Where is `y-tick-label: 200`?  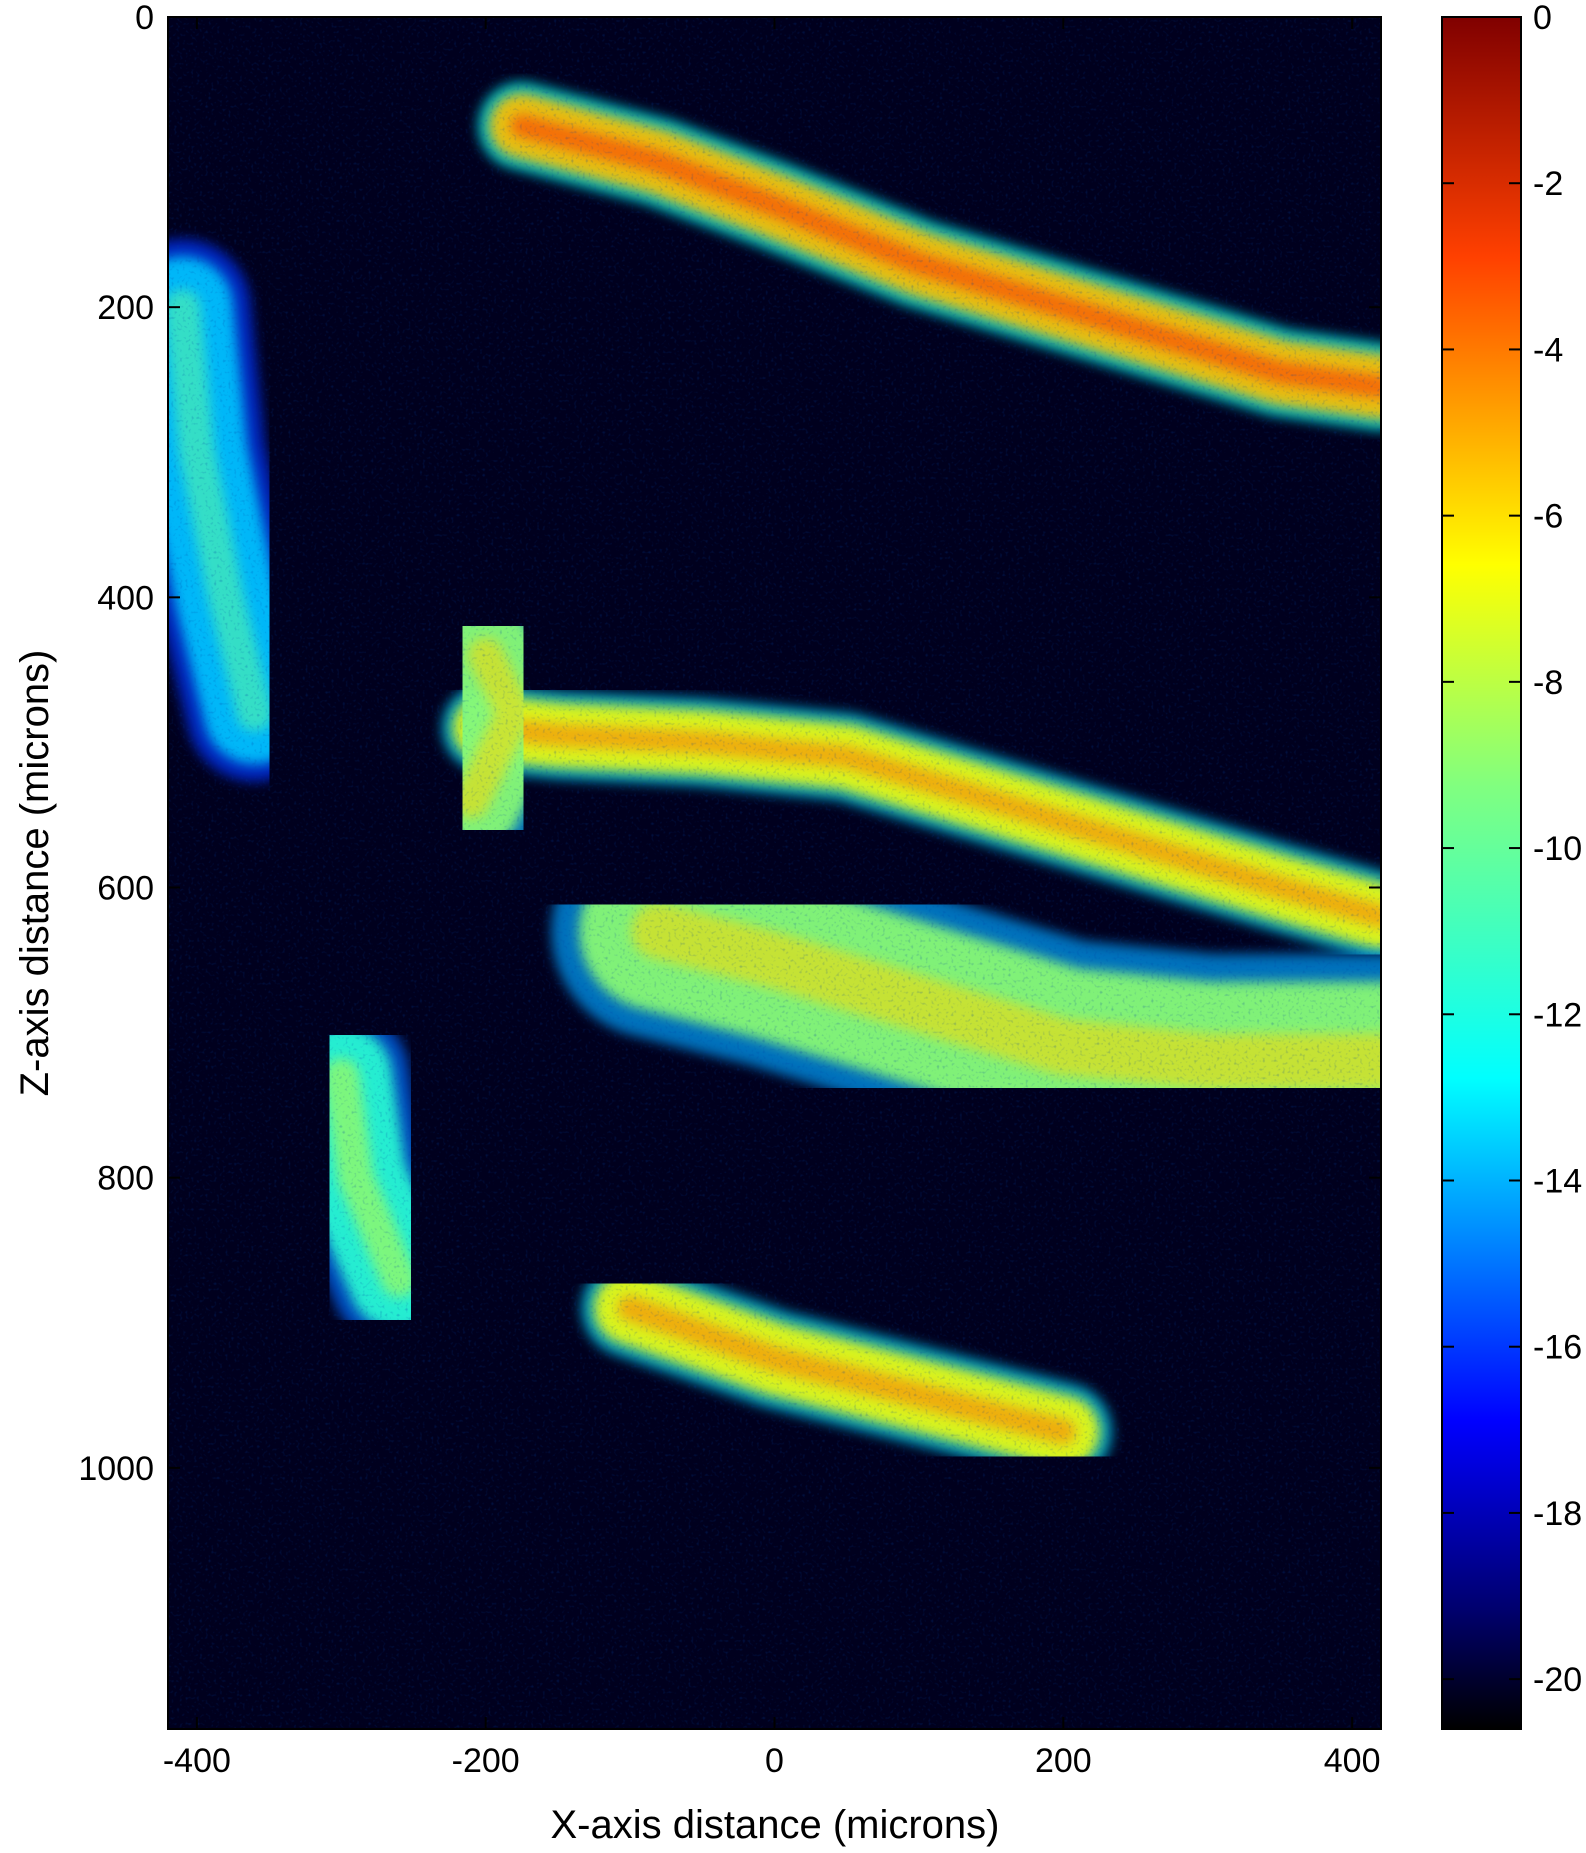 y-tick-label: 200 is located at coordinates (125, 308).